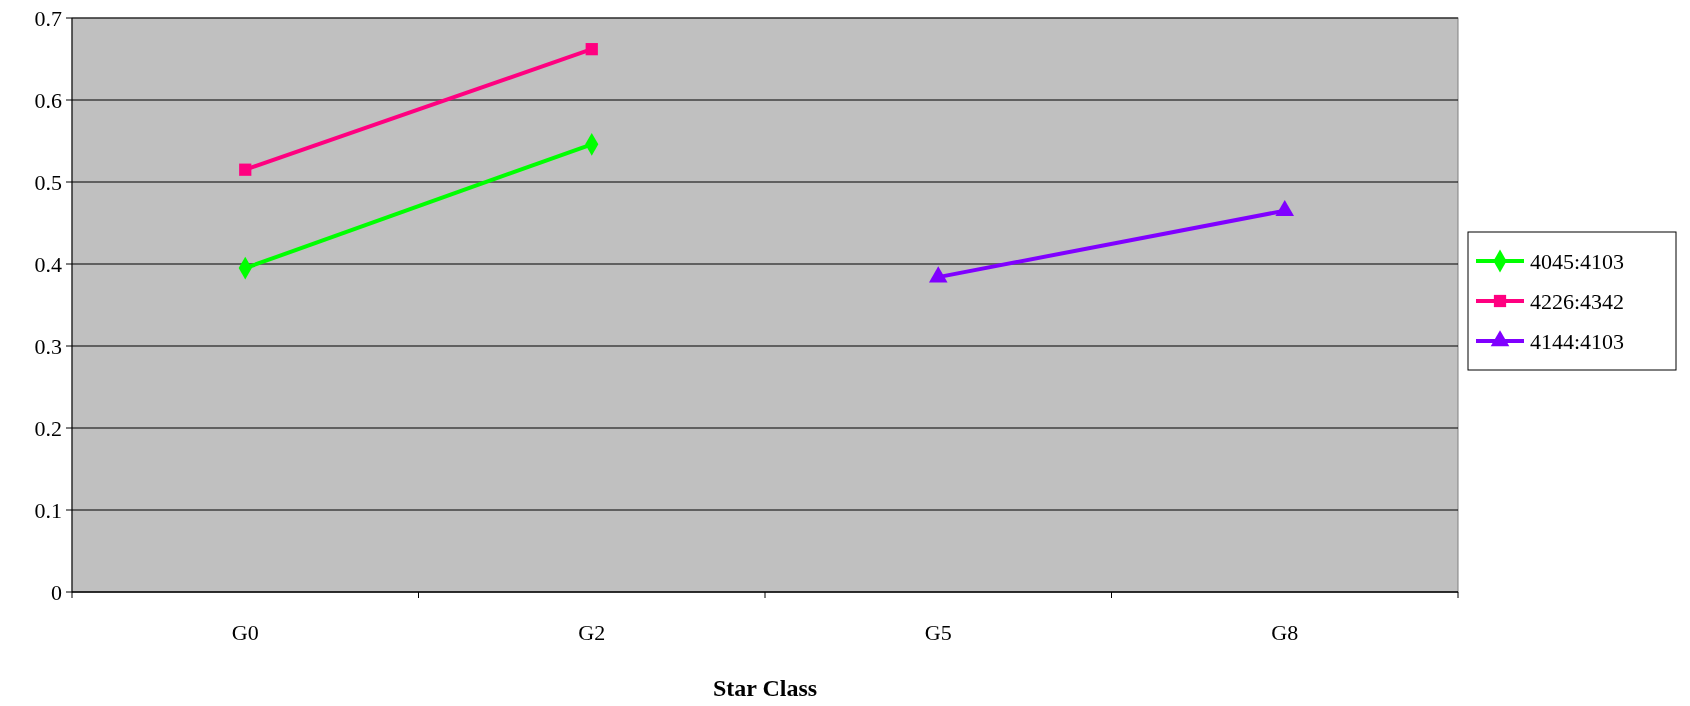 Image resolution: width=1690 pixels, height=706 pixels. What do you see at coordinates (48, 100) in the screenshot?
I see `y-tick-label: 0.6` at bounding box center [48, 100].